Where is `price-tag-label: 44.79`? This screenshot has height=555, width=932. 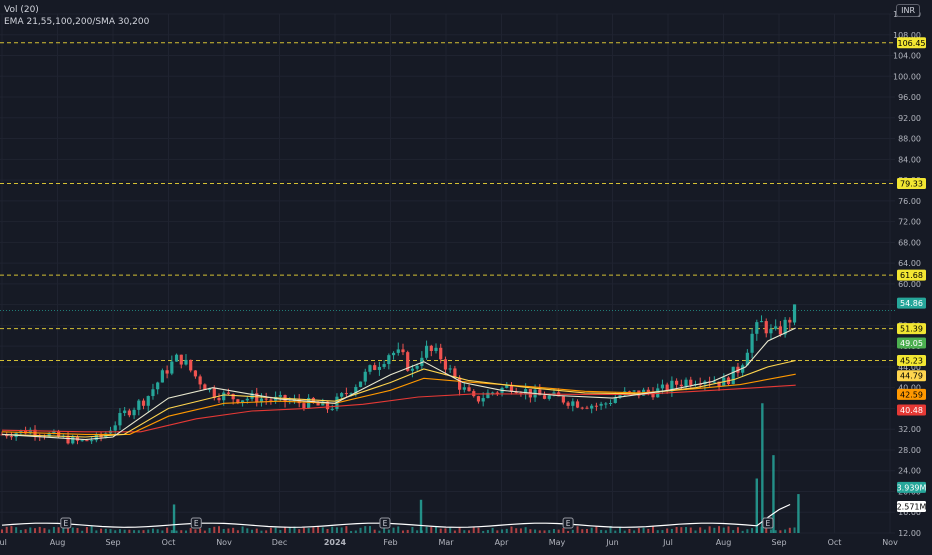
price-tag-label: 44.79 is located at coordinates (911, 376).